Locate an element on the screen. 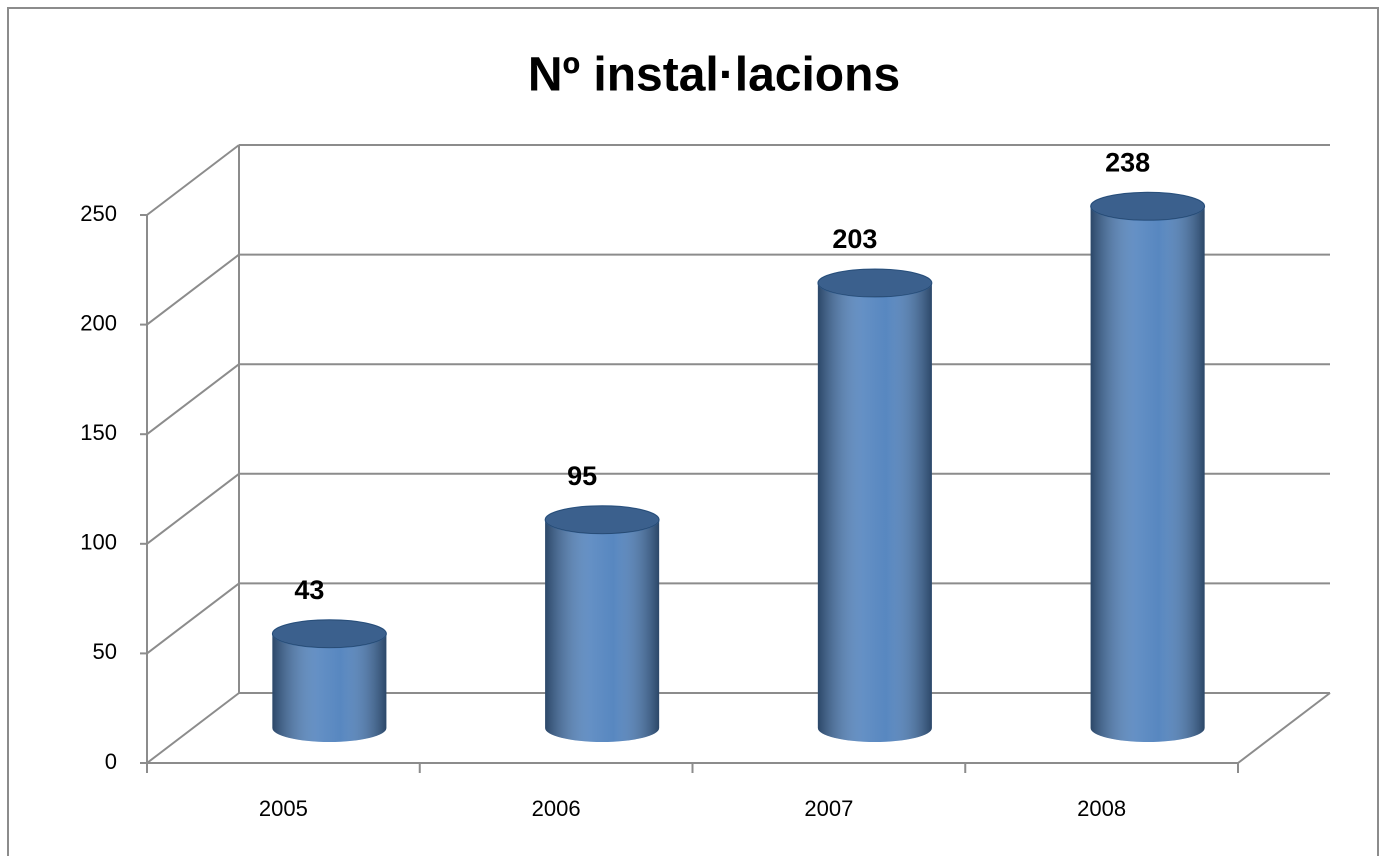  chart-title: Nº instal·lacions is located at coordinates (714, 75).